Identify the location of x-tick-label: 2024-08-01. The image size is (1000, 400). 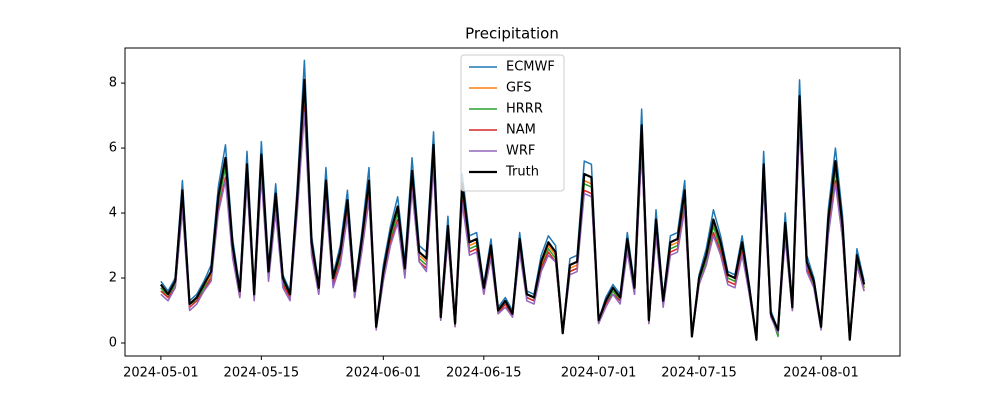
(821, 373).